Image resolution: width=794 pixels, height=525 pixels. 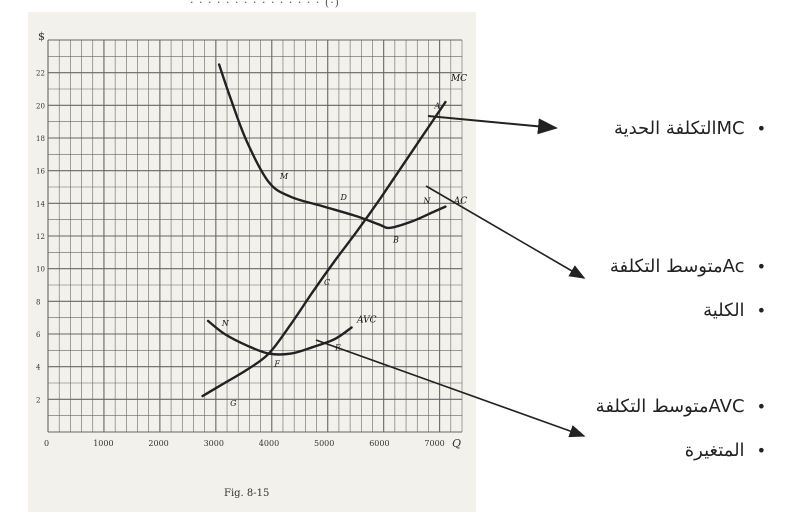 I want to click on y-tick-label: 16, so click(x=40, y=172).